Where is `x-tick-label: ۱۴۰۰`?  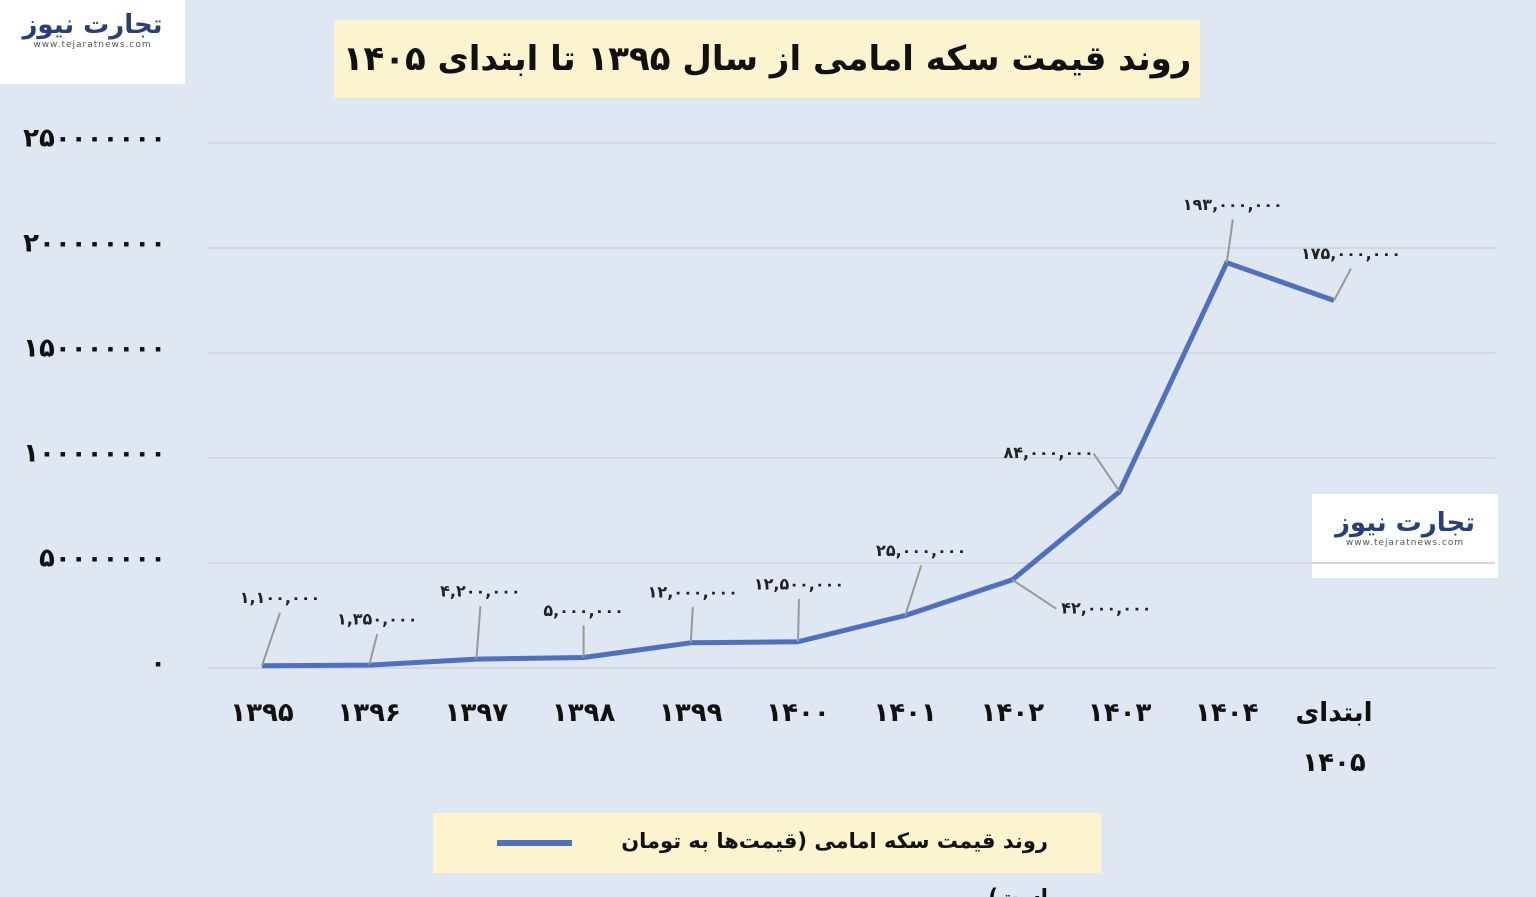 x-tick-label: ۱۴۰۰ is located at coordinates (798, 713).